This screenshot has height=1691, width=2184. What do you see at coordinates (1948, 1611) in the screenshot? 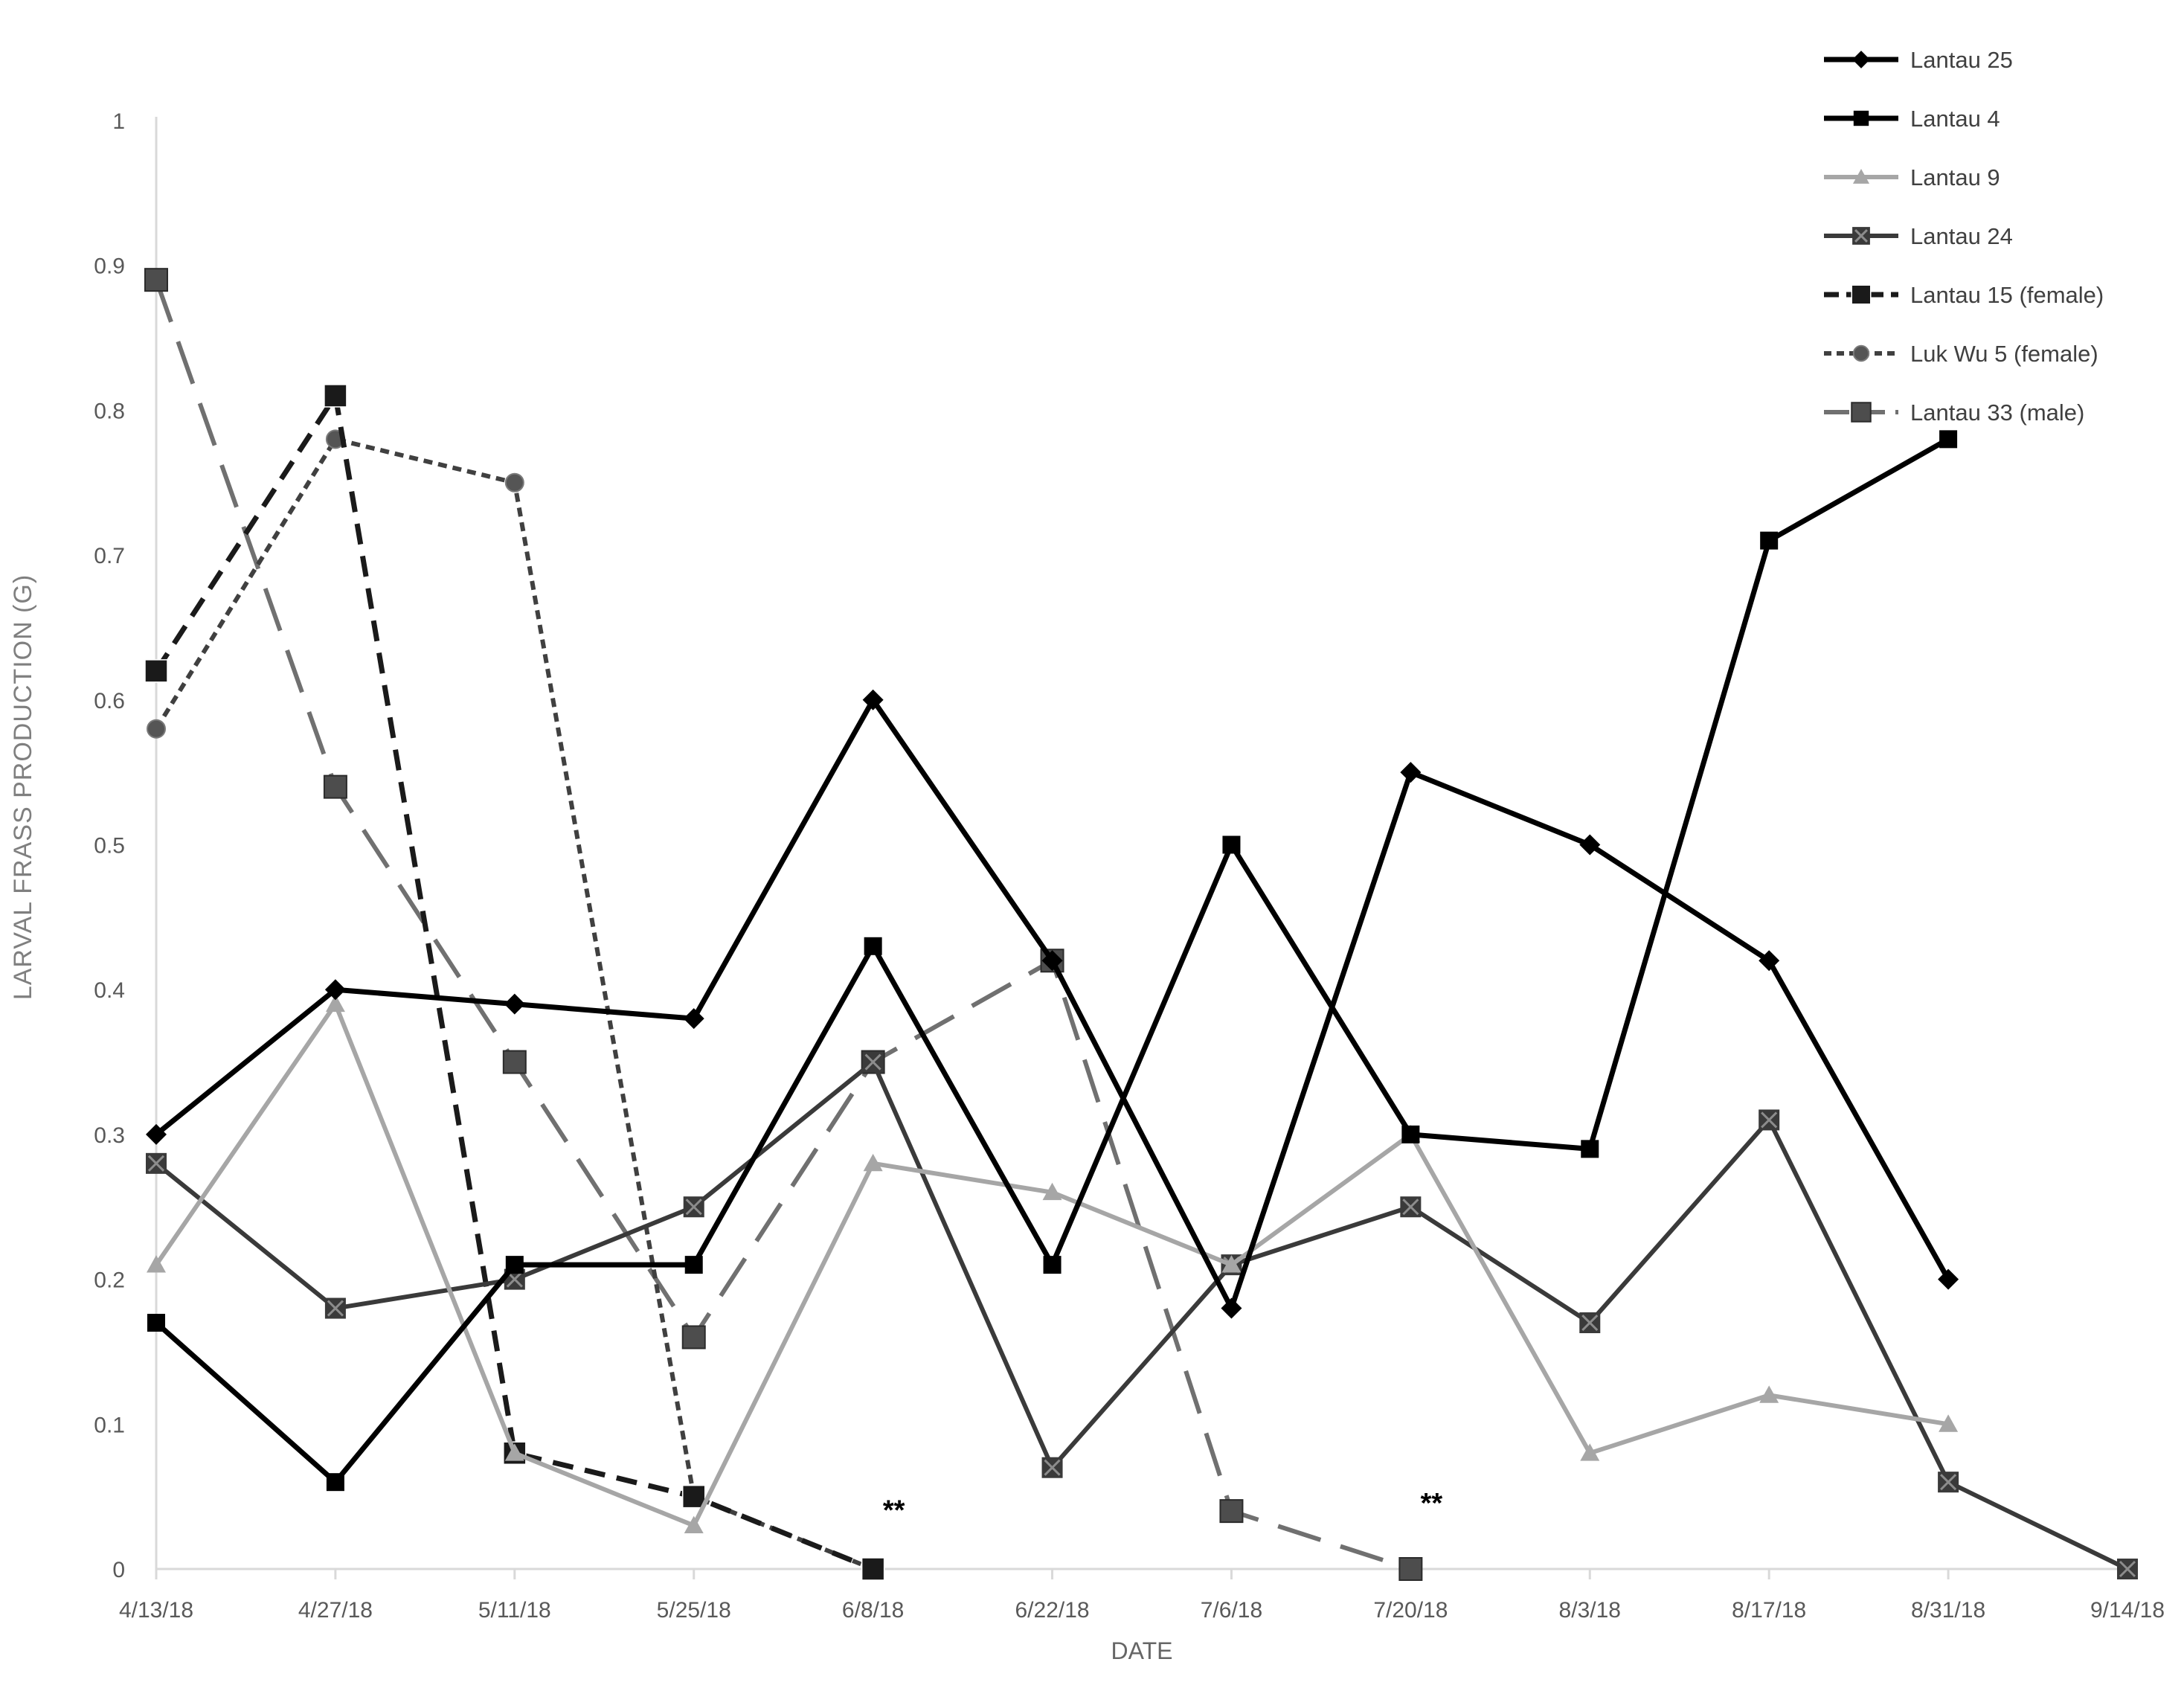
I see `x-tick-label: 8/31/18` at bounding box center [1948, 1611].